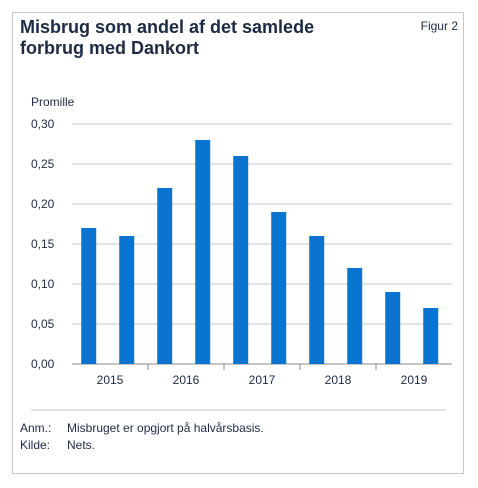 Image resolution: width=478 pixels, height=488 pixels. What do you see at coordinates (338, 380) in the screenshot?
I see `x-tick-label: 2018` at bounding box center [338, 380].